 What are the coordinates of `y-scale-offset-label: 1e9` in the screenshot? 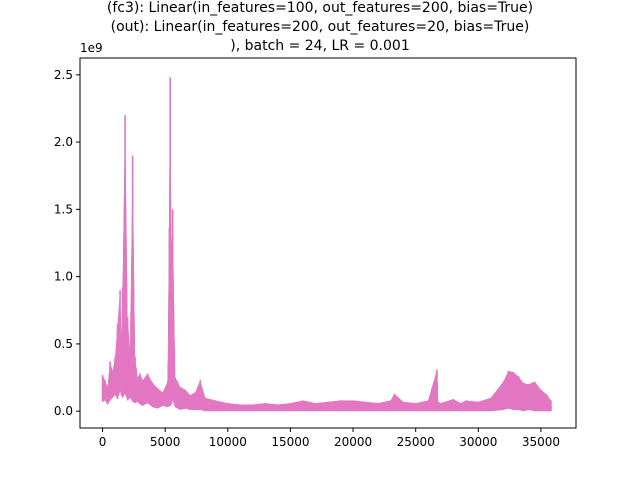 It's located at (91, 48).